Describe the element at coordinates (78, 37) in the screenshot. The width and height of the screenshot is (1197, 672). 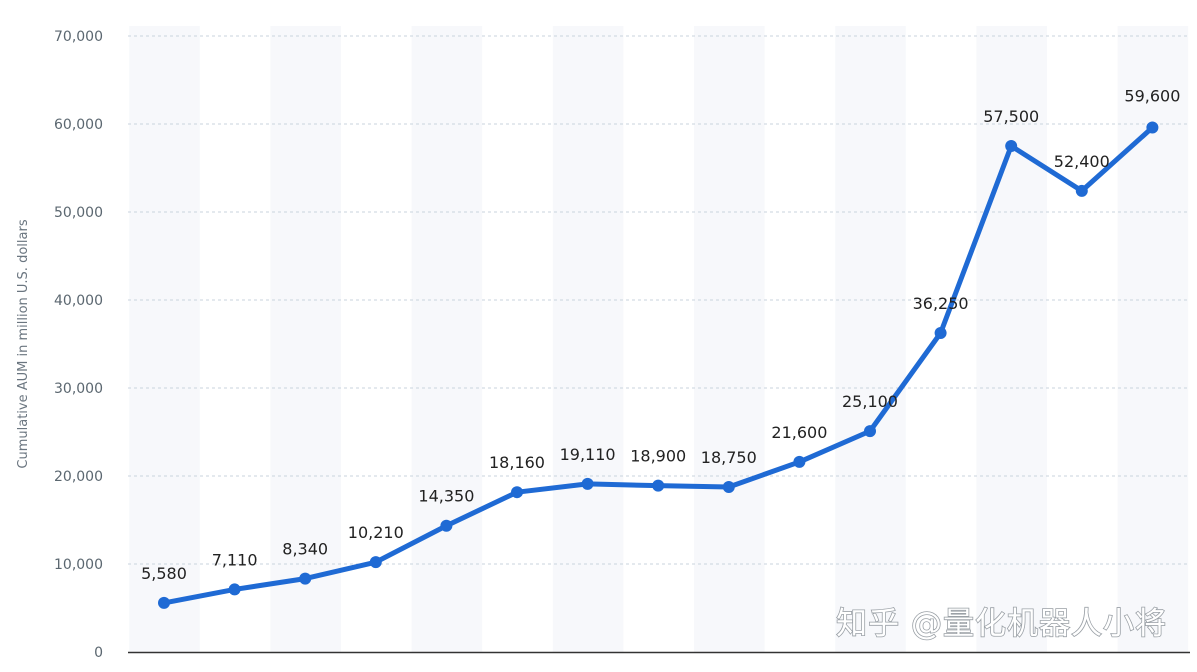
I see `y-tick-label: 70,000` at that location.